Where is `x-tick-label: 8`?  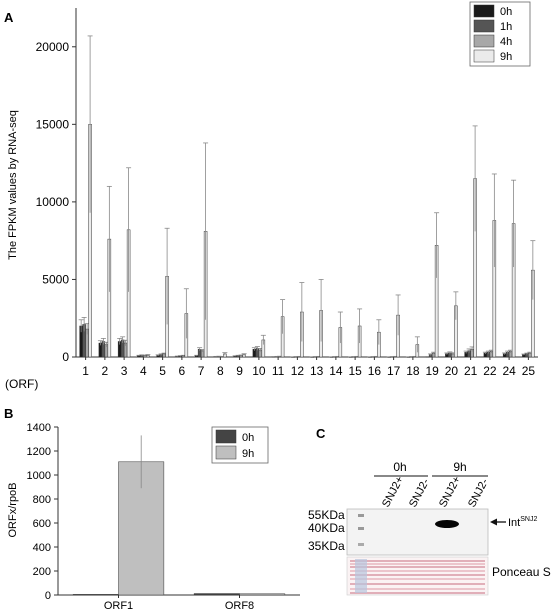
x-tick-label: 8 is located at coordinates (220, 371).